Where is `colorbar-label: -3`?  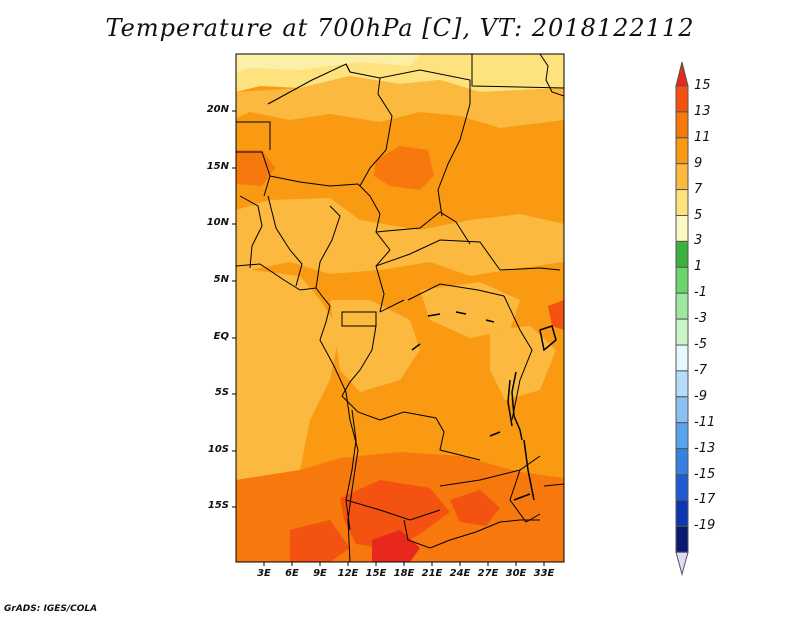
colorbar-label: -3 is located at coordinates (700, 319).